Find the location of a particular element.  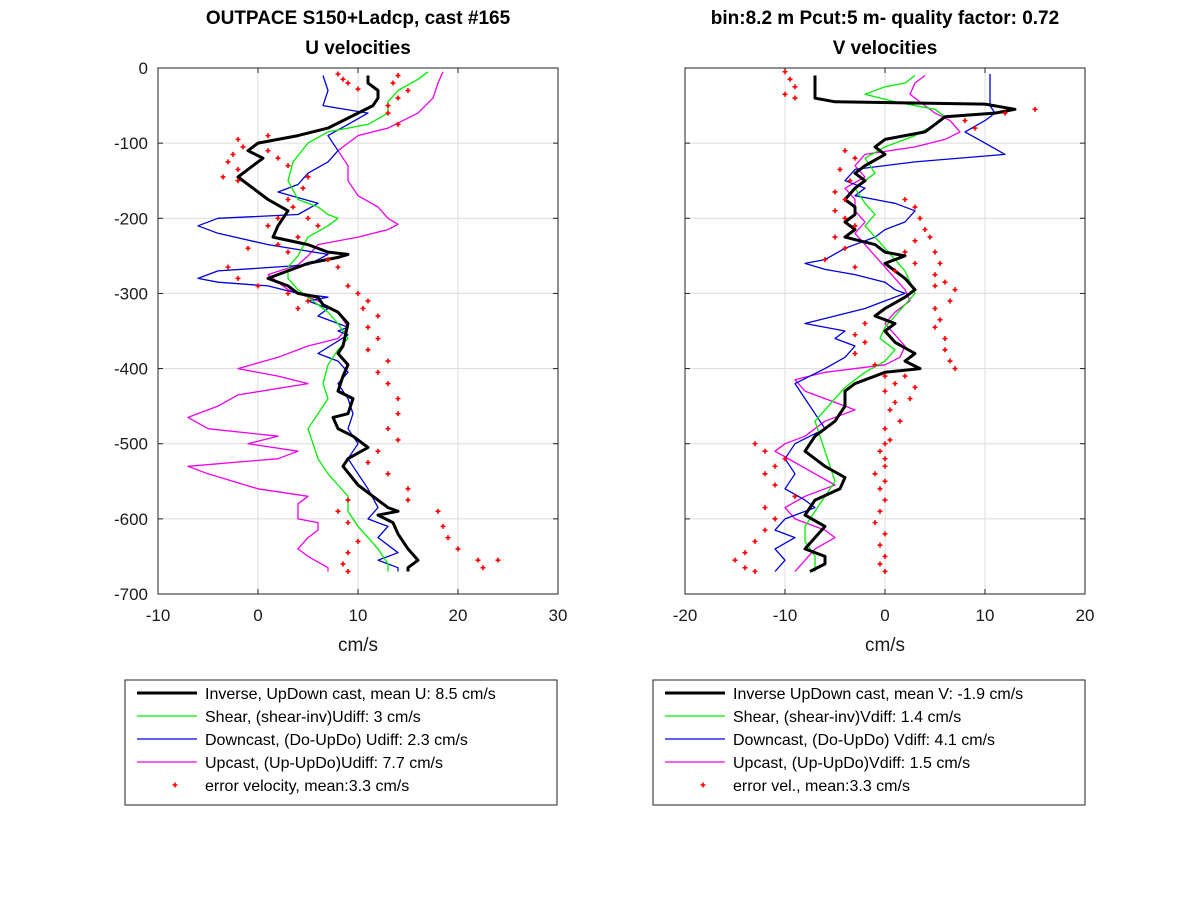

inverse-line is located at coordinates (328, 323).